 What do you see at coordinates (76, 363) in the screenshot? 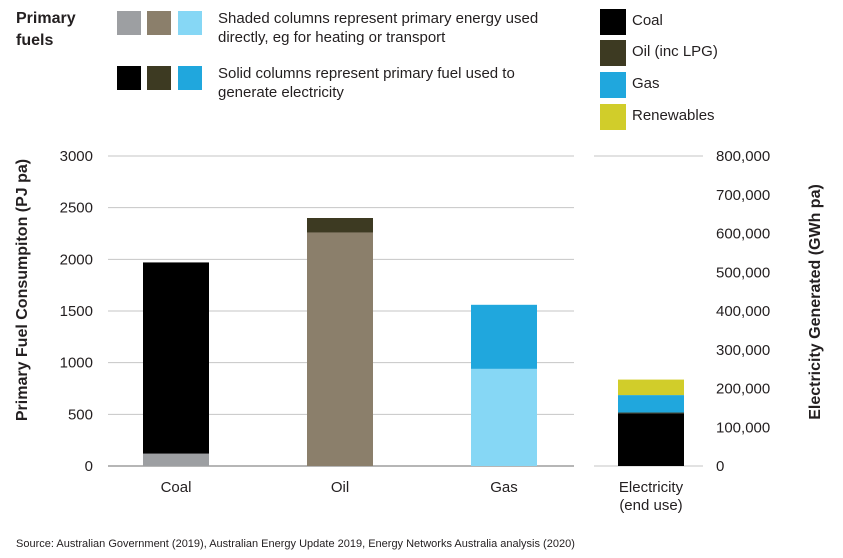
I see `y-tick-label: 1000` at bounding box center [76, 363].